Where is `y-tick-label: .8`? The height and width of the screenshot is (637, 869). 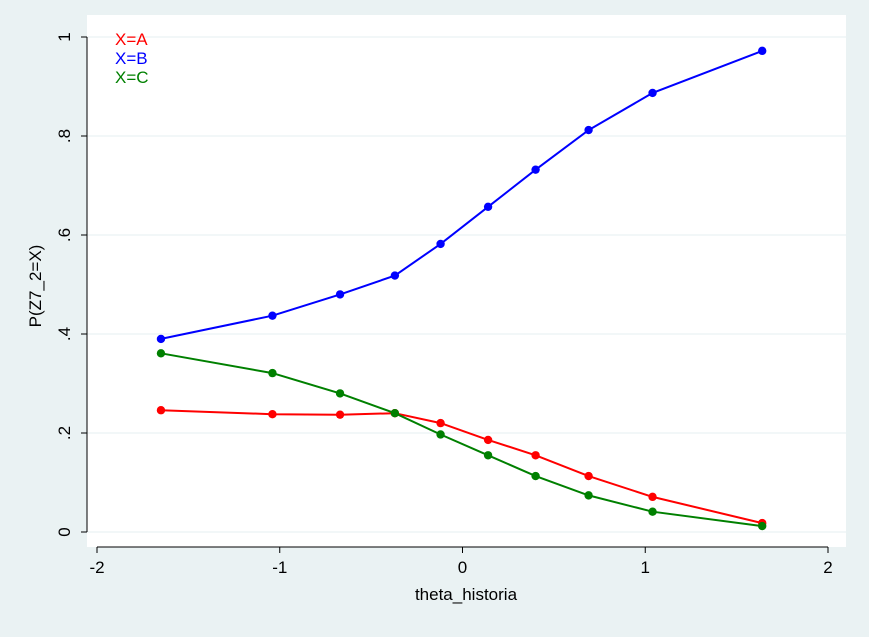 y-tick-label: .8 is located at coordinates (64, 136).